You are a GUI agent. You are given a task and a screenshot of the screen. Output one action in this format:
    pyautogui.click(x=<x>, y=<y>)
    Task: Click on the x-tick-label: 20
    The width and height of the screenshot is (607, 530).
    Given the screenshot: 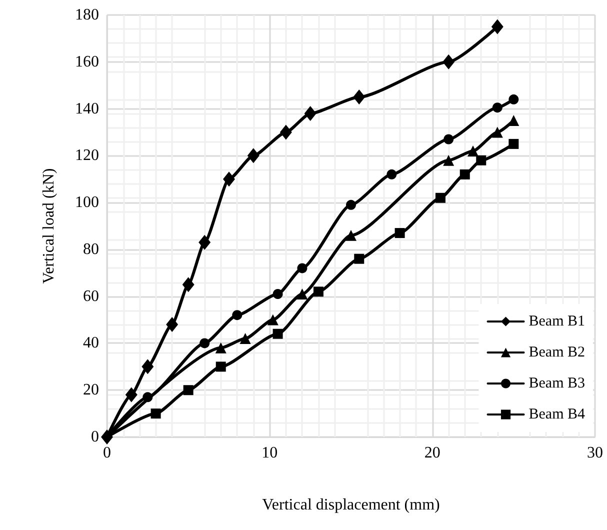 What is the action you would take?
    pyautogui.click(x=432, y=453)
    